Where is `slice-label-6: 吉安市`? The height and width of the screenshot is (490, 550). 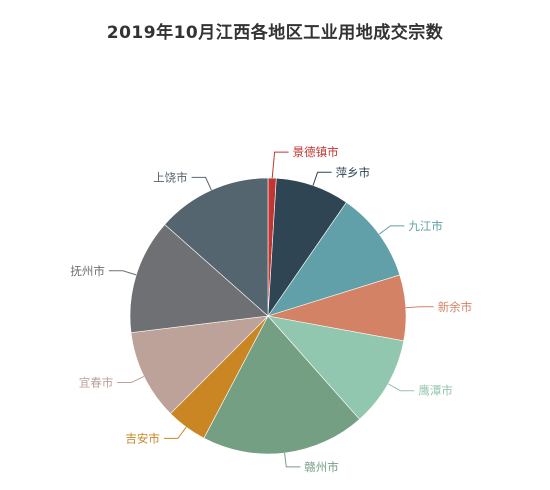 slice-label-6: 吉安市 is located at coordinates (142, 438).